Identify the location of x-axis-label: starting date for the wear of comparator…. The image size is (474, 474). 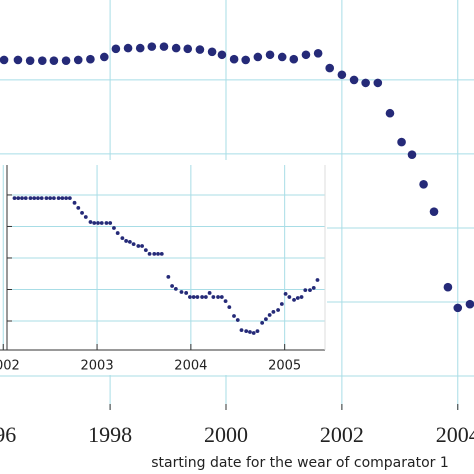
(300, 463).